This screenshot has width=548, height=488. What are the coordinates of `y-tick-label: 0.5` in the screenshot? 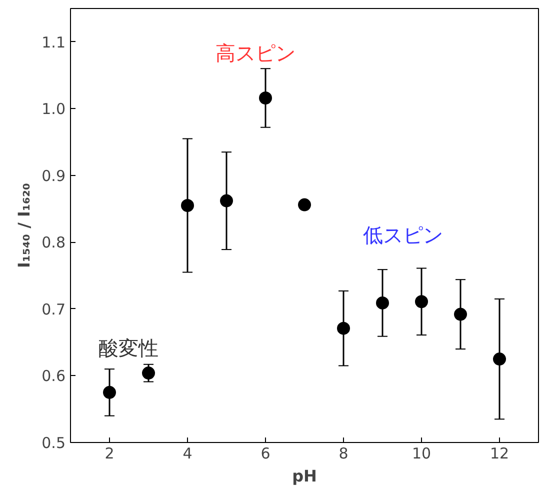 It's located at (54, 443).